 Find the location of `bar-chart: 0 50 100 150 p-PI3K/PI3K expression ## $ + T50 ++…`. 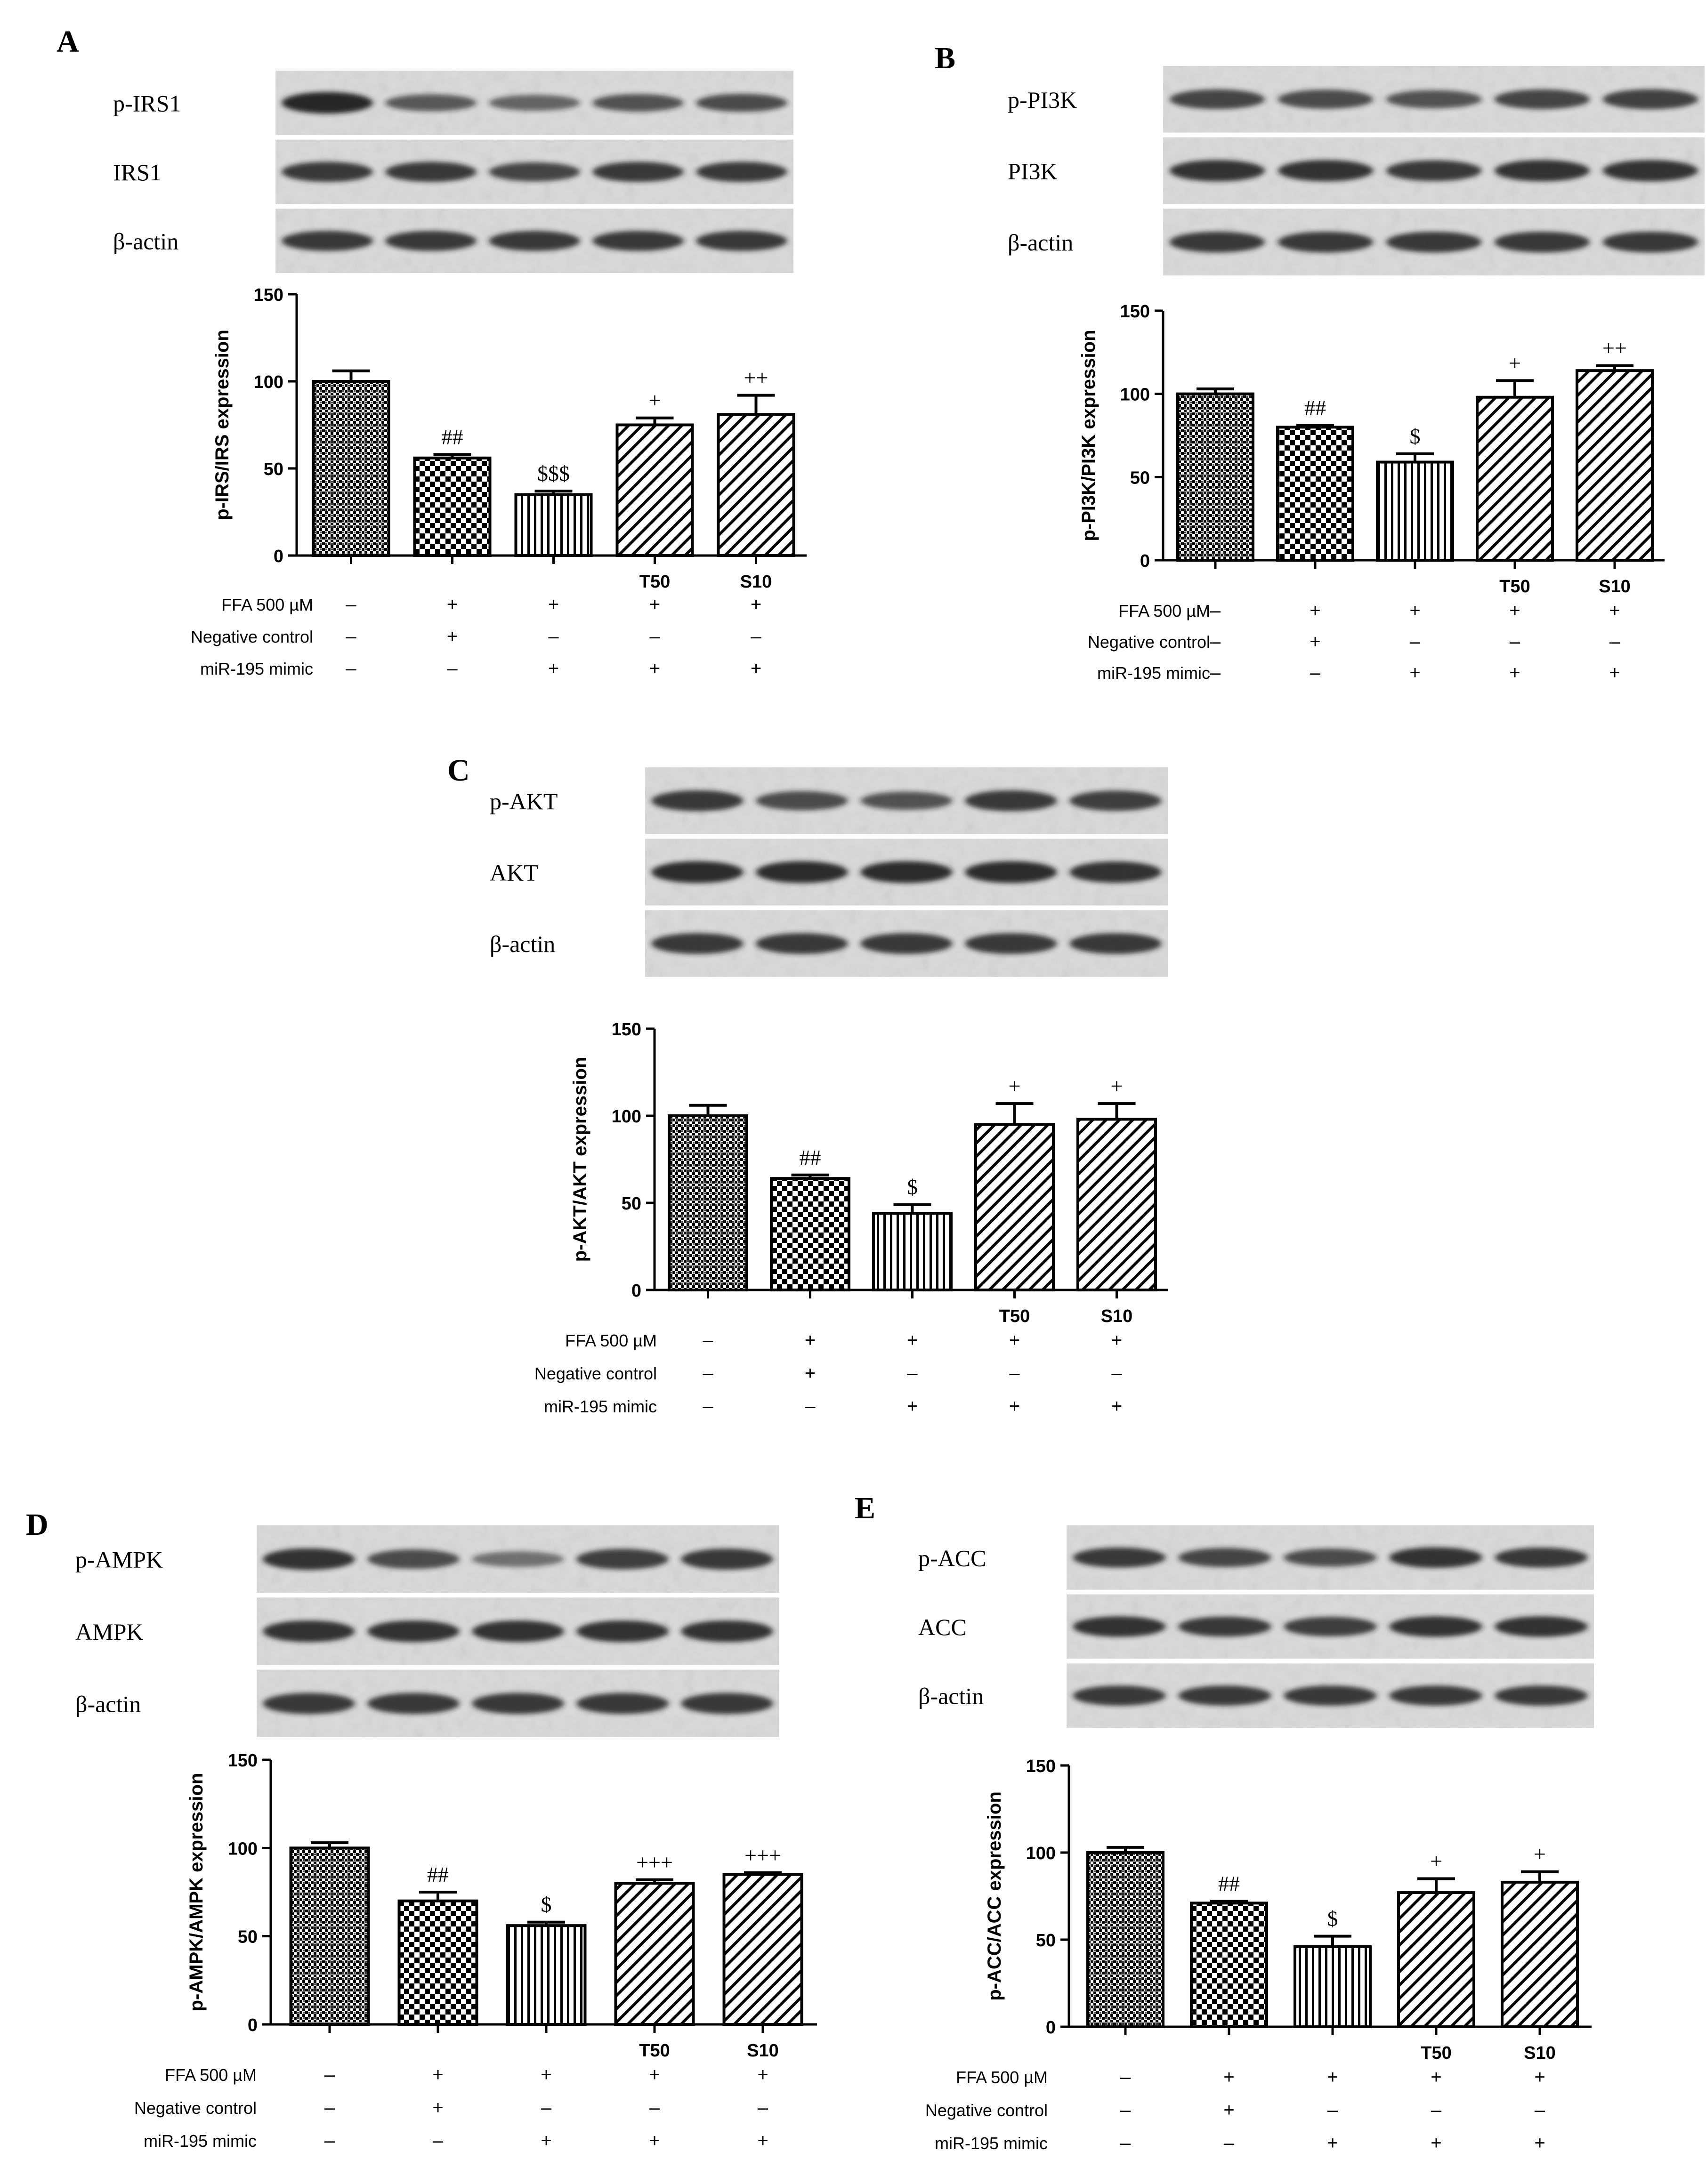

bar-chart: 0 50 100 150 p-PI3K/PI3K expression ## $ + T50 ++… is located at coordinates (1371, 449).